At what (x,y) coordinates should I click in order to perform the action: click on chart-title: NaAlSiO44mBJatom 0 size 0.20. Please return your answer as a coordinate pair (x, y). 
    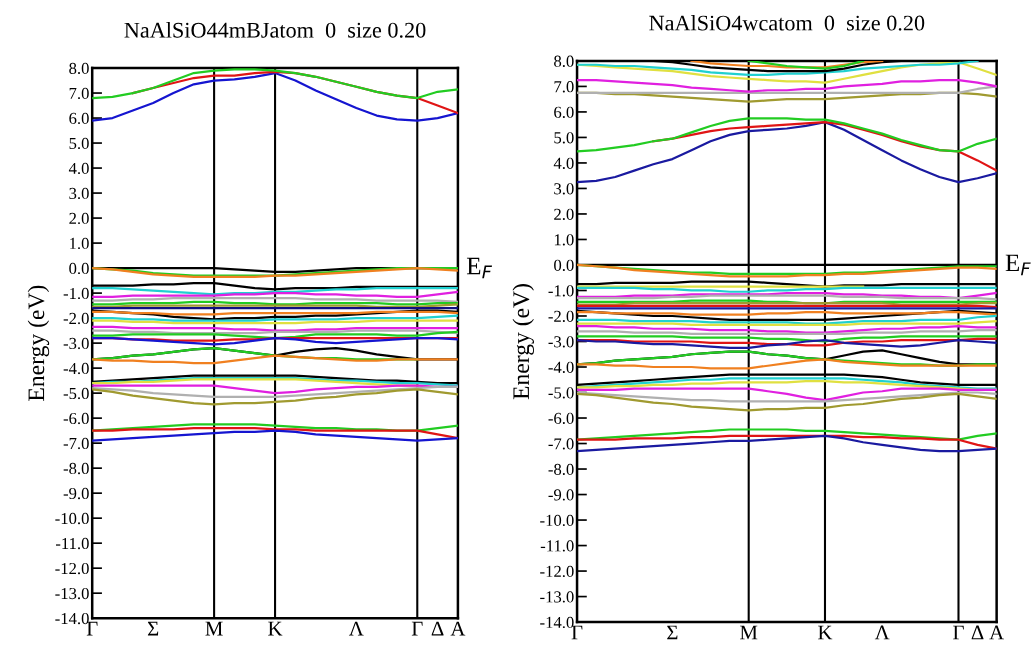
    Looking at the image, I should click on (275, 30).